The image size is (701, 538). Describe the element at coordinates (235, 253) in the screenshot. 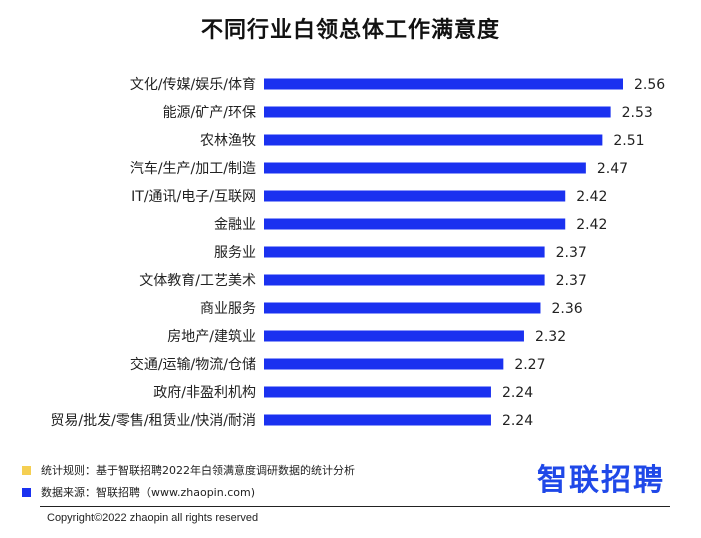

I see `category-label: 服务业` at that location.